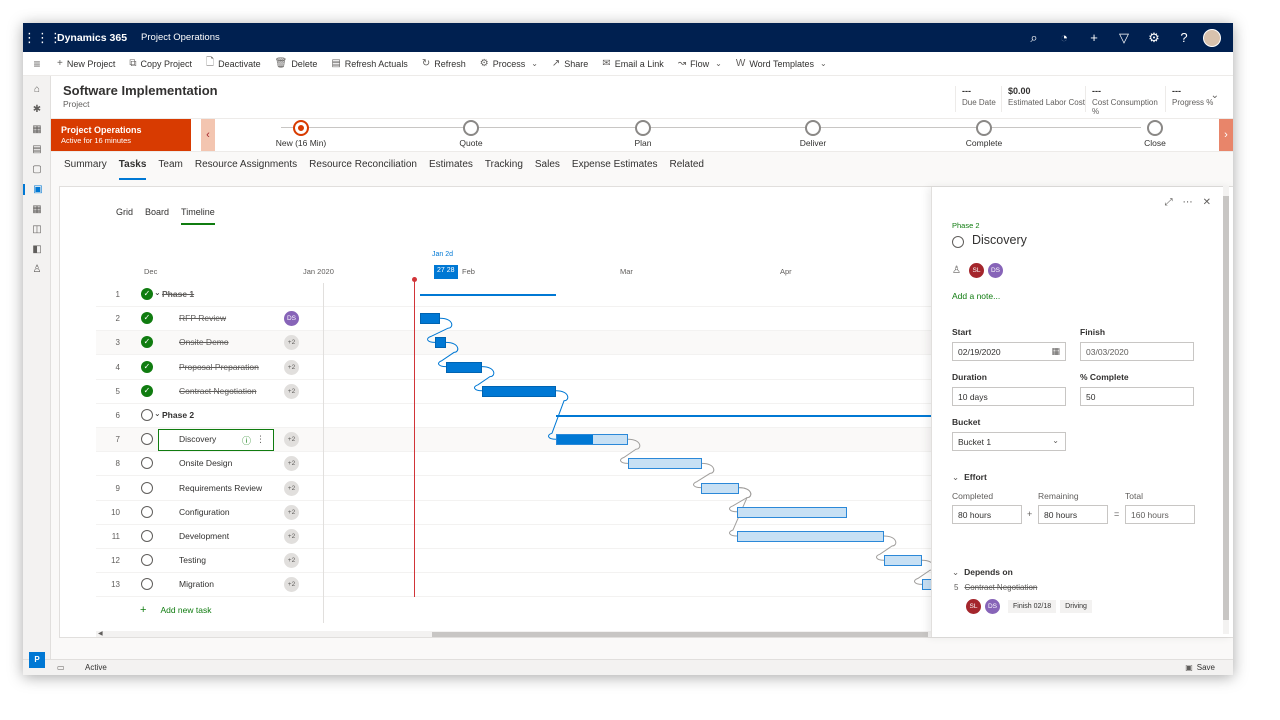  I want to click on task-name: Requirements Review, so click(221, 487).